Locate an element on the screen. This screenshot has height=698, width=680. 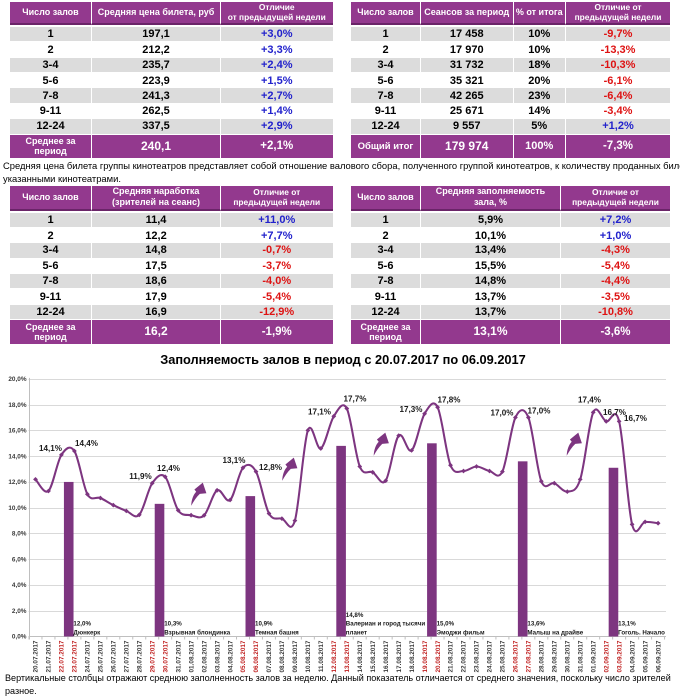
svg-text: 03.09.2017 is located at coordinates (619, 656).